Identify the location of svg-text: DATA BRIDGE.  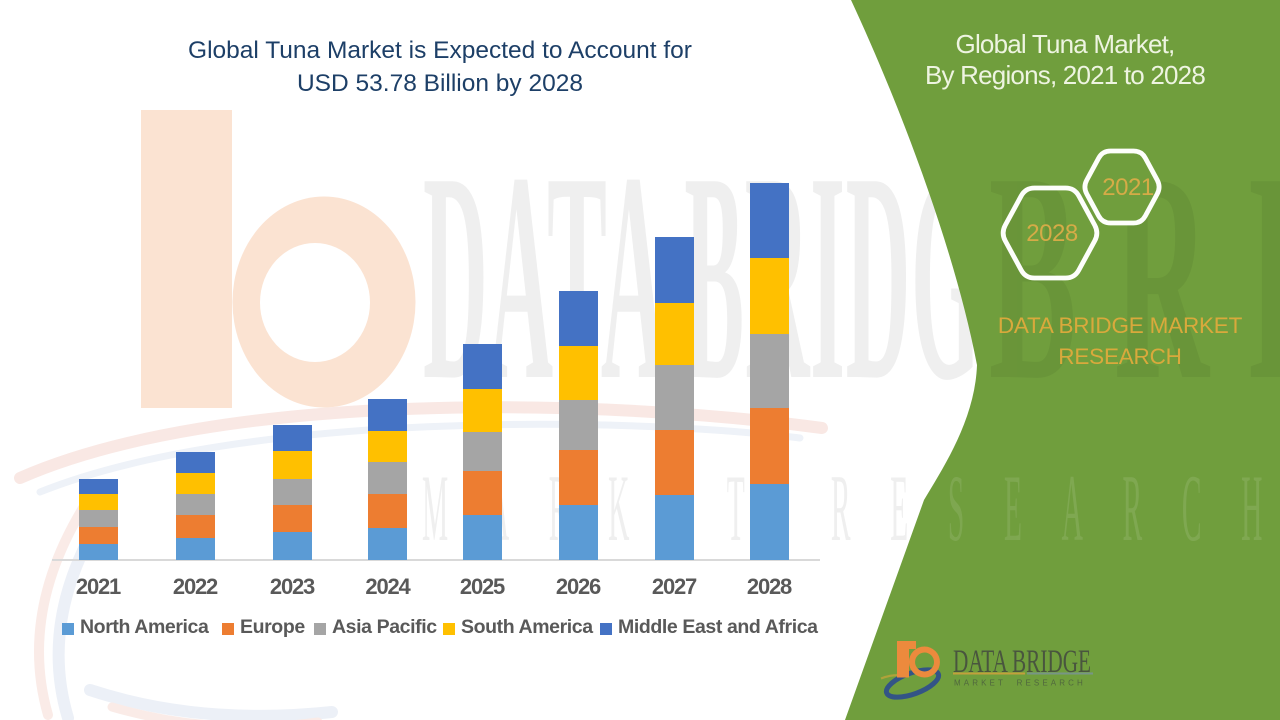
(1022, 662).